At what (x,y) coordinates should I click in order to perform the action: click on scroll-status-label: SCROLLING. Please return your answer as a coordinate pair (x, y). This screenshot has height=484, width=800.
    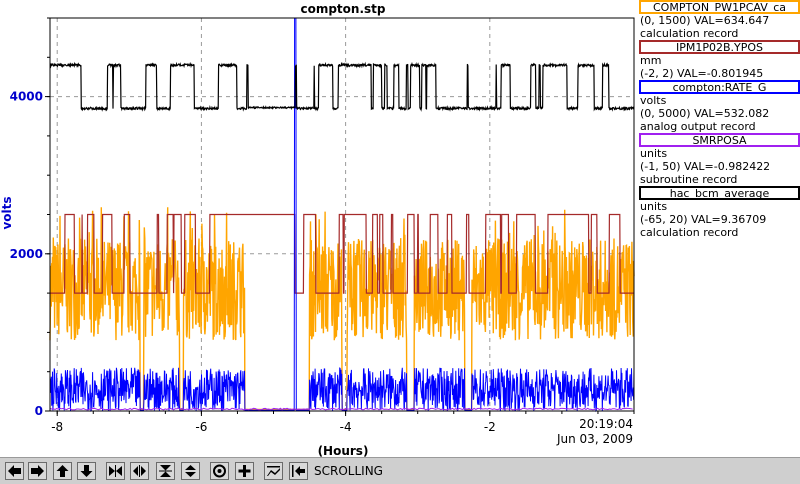
    Looking at the image, I should click on (348, 471).